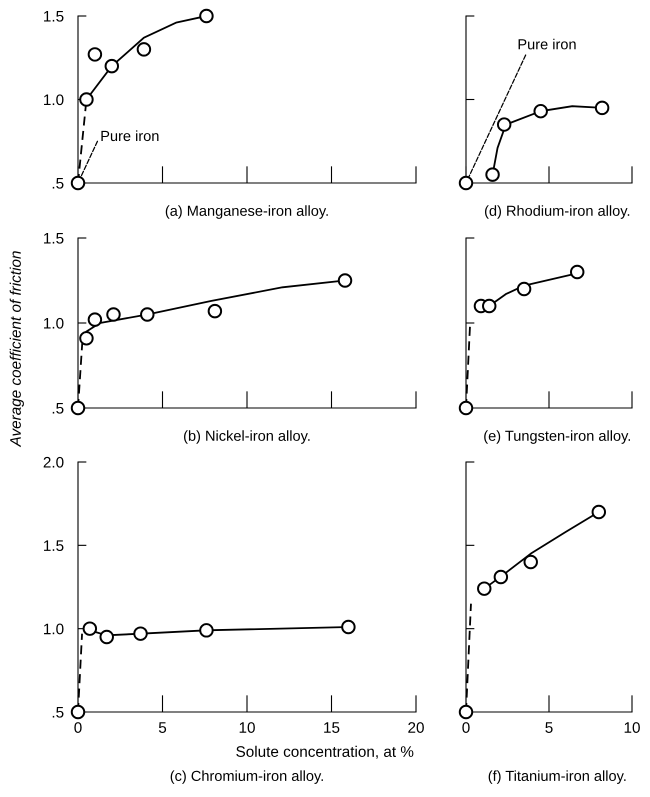  What do you see at coordinates (54, 462) in the screenshot?
I see `y-tick-label: 2.0` at bounding box center [54, 462].